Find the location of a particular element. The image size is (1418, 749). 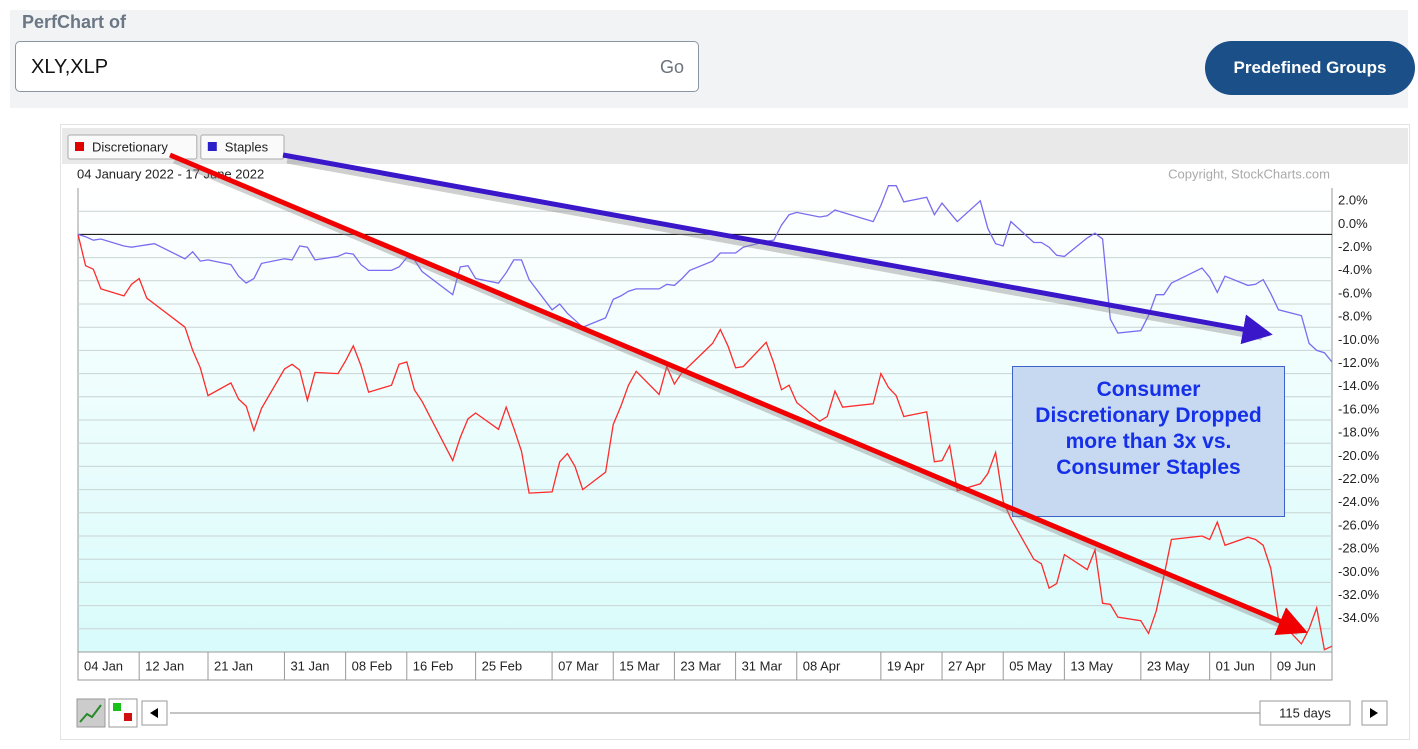

line-icon is located at coordinates (90, 713).